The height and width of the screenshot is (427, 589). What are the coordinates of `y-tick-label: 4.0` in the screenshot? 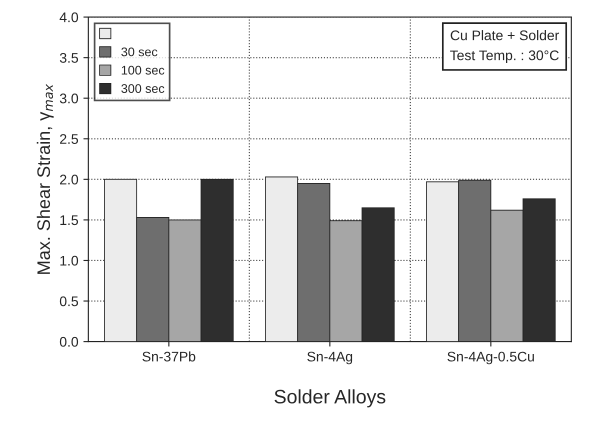 It's located at (69, 17).